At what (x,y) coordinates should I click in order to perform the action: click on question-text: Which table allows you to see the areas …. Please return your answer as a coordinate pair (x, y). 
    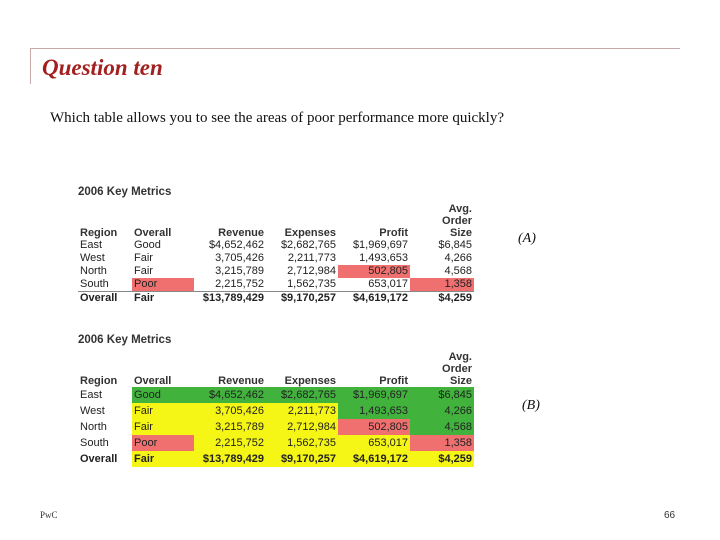
    Looking at the image, I should click on (277, 118).